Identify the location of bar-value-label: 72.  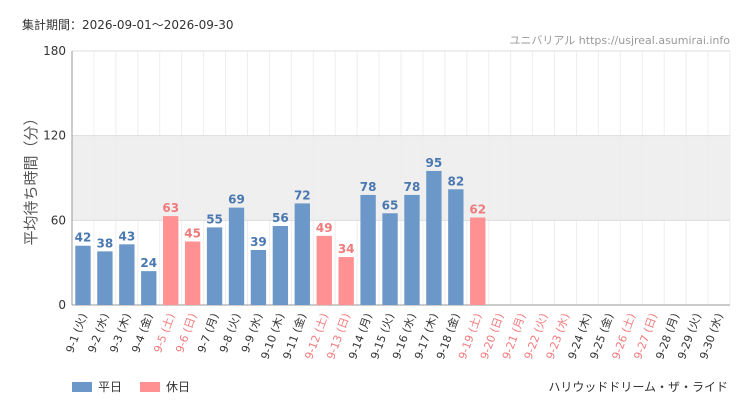
(302, 195).